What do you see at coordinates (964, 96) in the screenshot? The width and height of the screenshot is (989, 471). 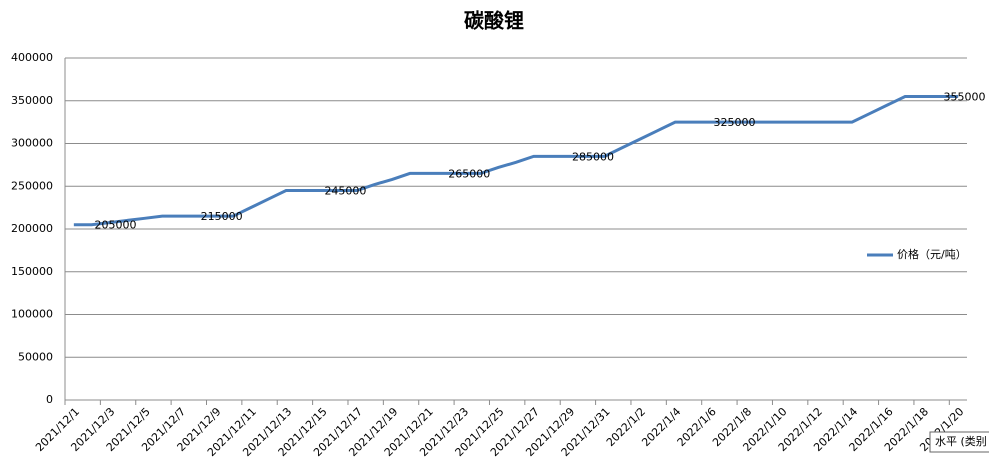 I see `data-label: 355000` at bounding box center [964, 96].